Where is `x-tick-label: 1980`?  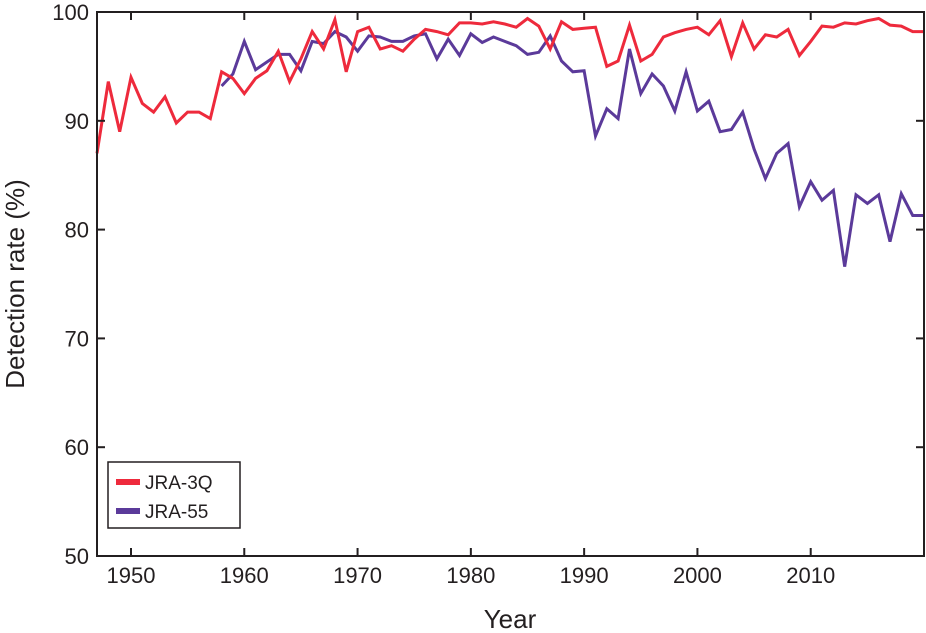 x-tick-label: 1980 is located at coordinates (470, 575).